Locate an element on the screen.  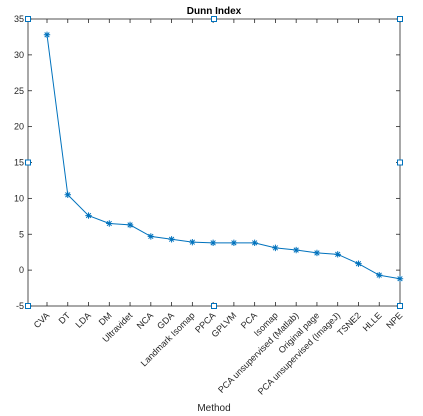
x-axis-label: Method is located at coordinates (213, 408).